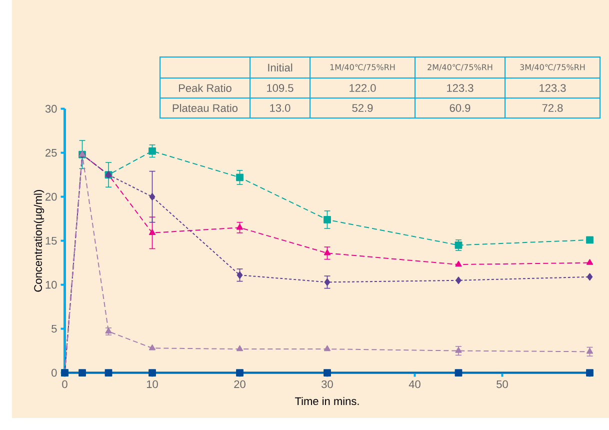 This screenshot has width=609, height=430. What do you see at coordinates (39, 241) in the screenshot?
I see `y-axis-title: Concentration(μg/ml)` at bounding box center [39, 241].